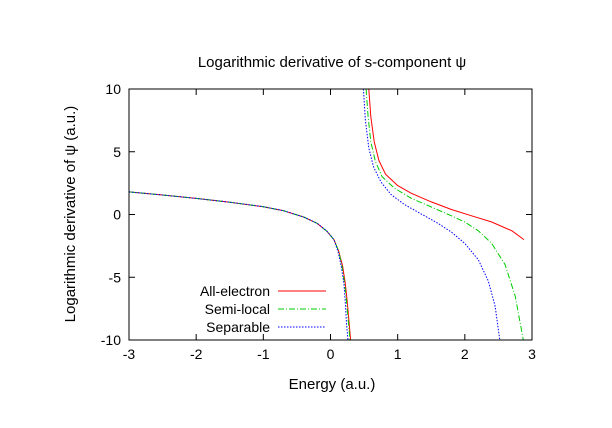 The image size is (612, 428). What do you see at coordinates (117, 215) in the screenshot?
I see `y-tick-label: 0` at bounding box center [117, 215].